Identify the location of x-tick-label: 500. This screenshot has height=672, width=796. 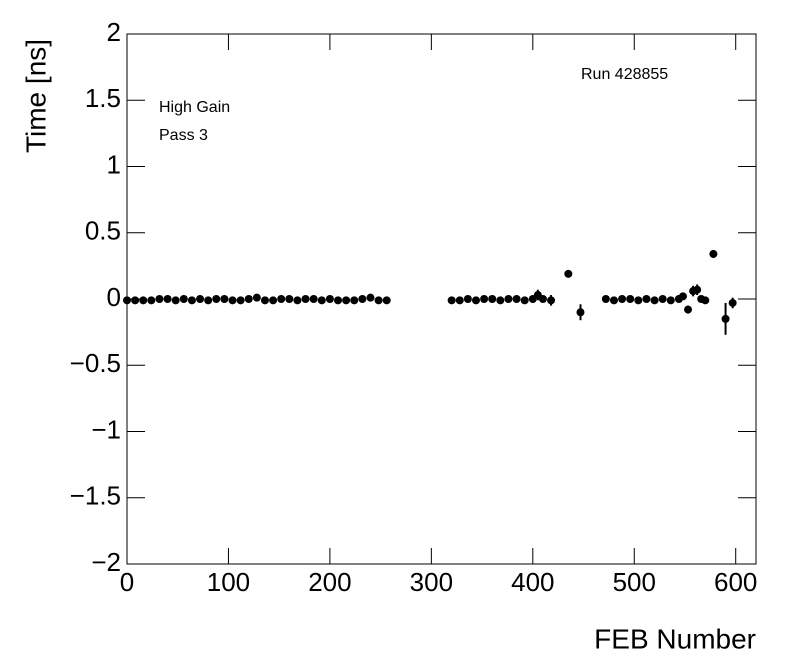
(634, 582).